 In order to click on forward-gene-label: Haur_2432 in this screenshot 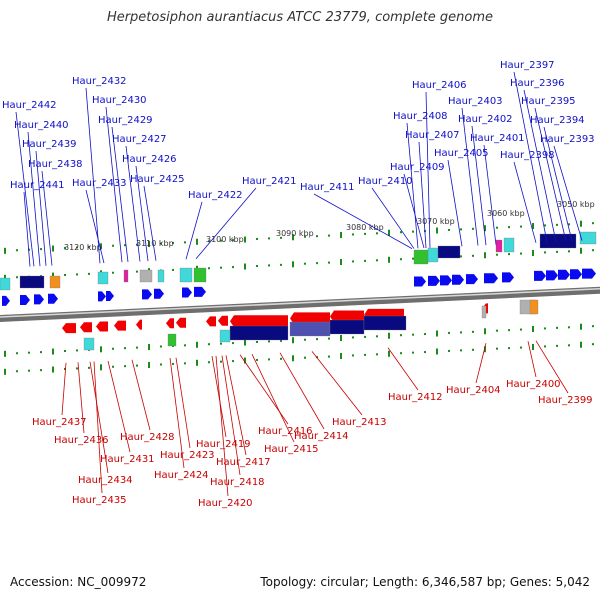, I will do `click(99, 81)`.